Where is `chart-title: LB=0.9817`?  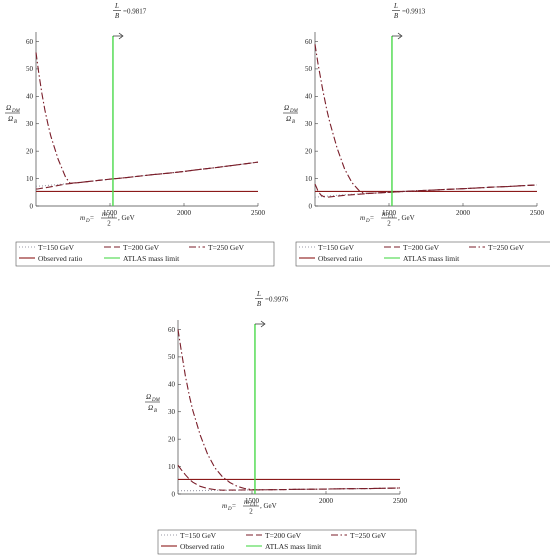 chart-title: LB=0.9817 is located at coordinates (130, 11).